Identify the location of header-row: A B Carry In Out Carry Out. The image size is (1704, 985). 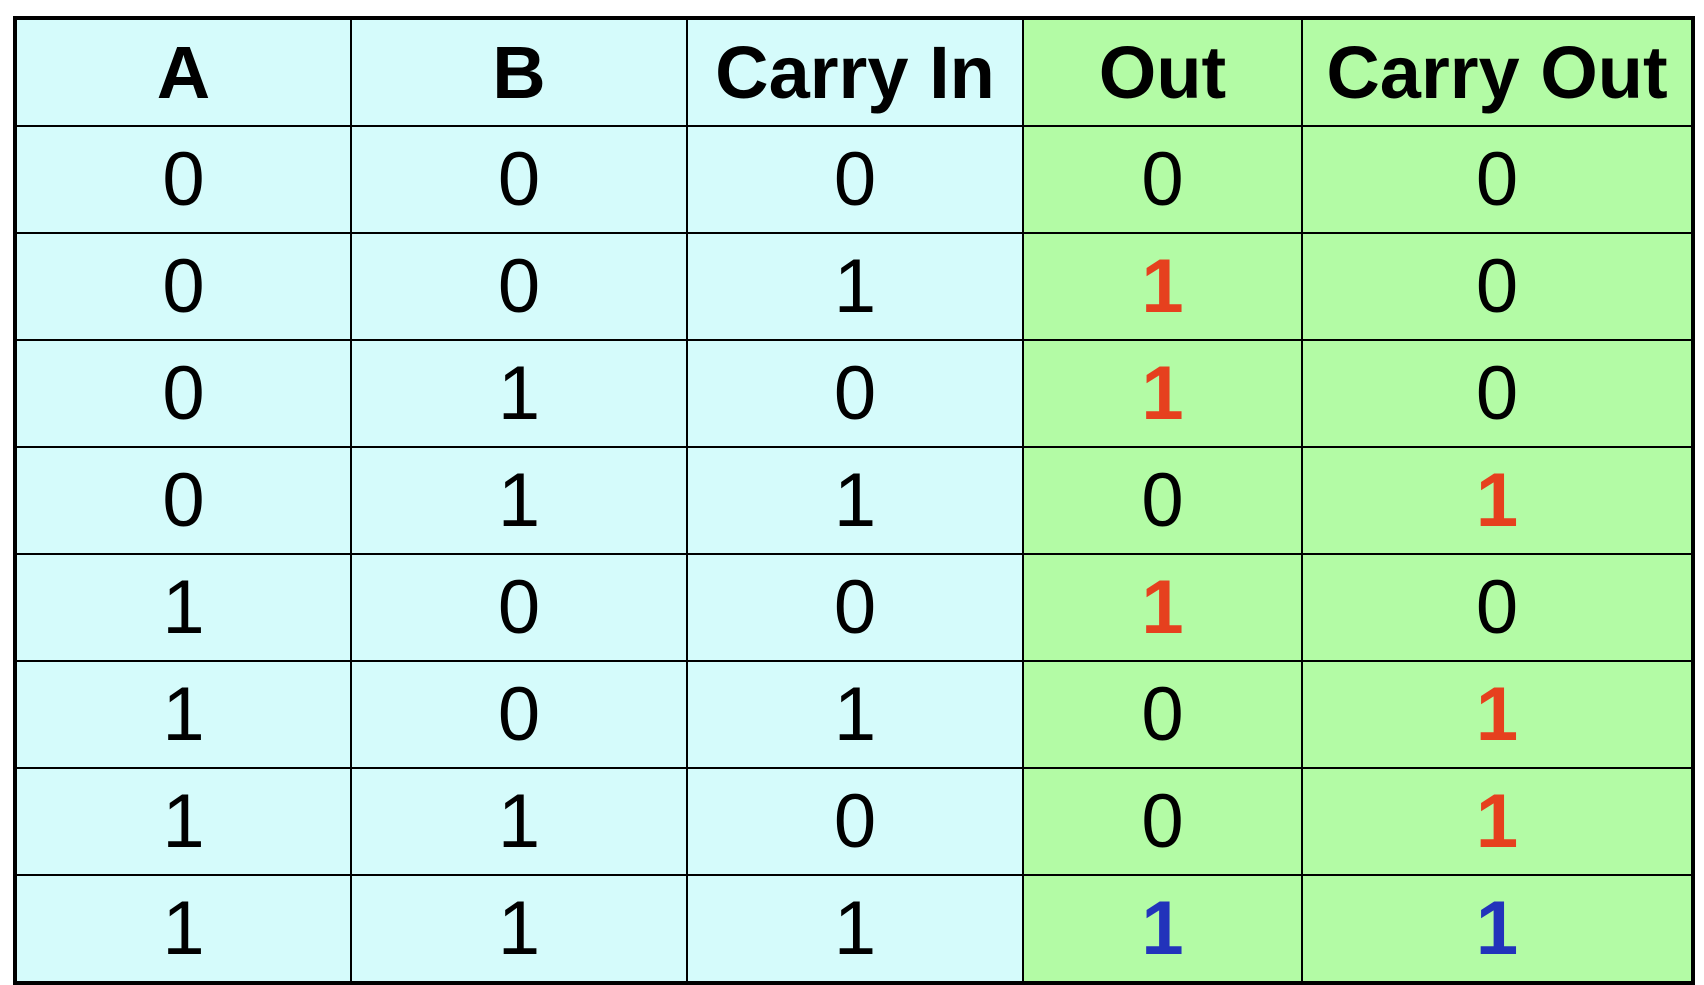
(854, 72).